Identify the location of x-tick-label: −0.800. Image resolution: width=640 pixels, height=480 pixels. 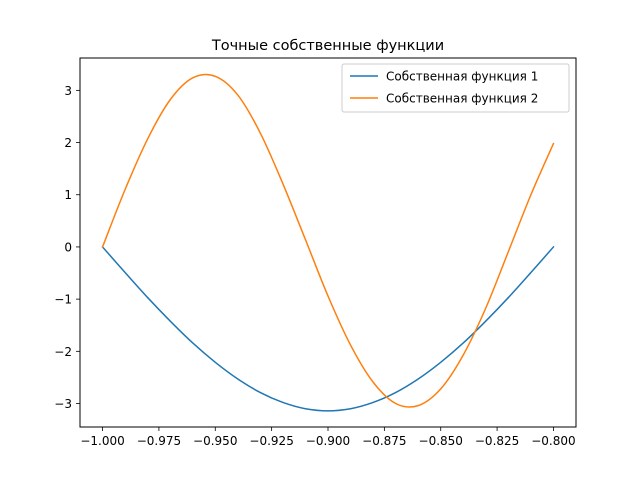
(553, 441).